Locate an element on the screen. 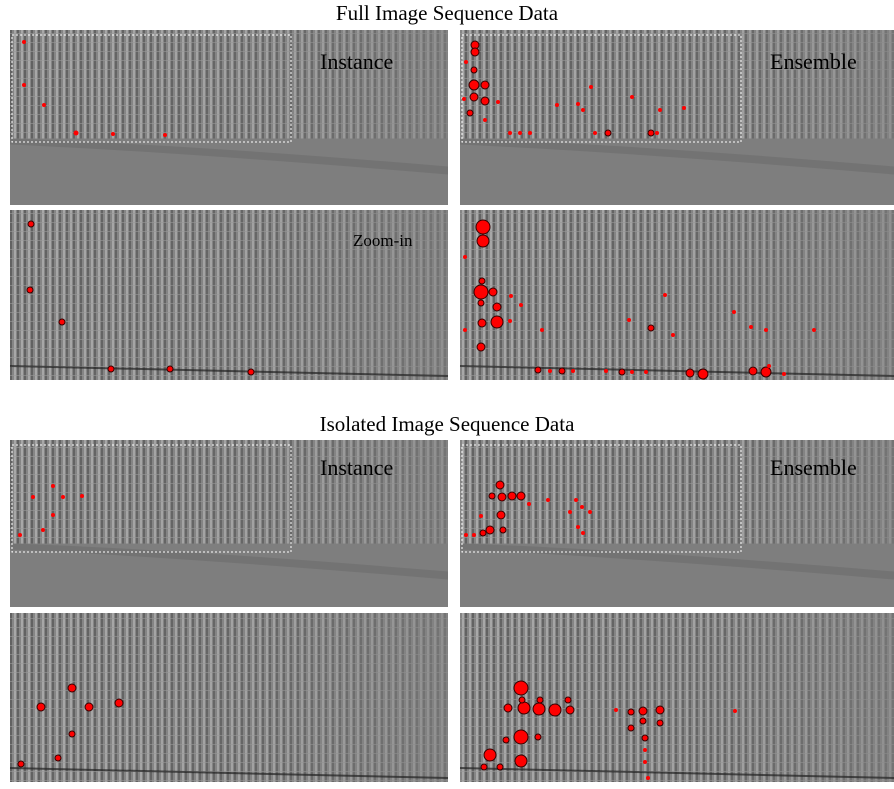 This screenshot has height=789, width=894. panel-label: Ensemble is located at coordinates (813, 467).